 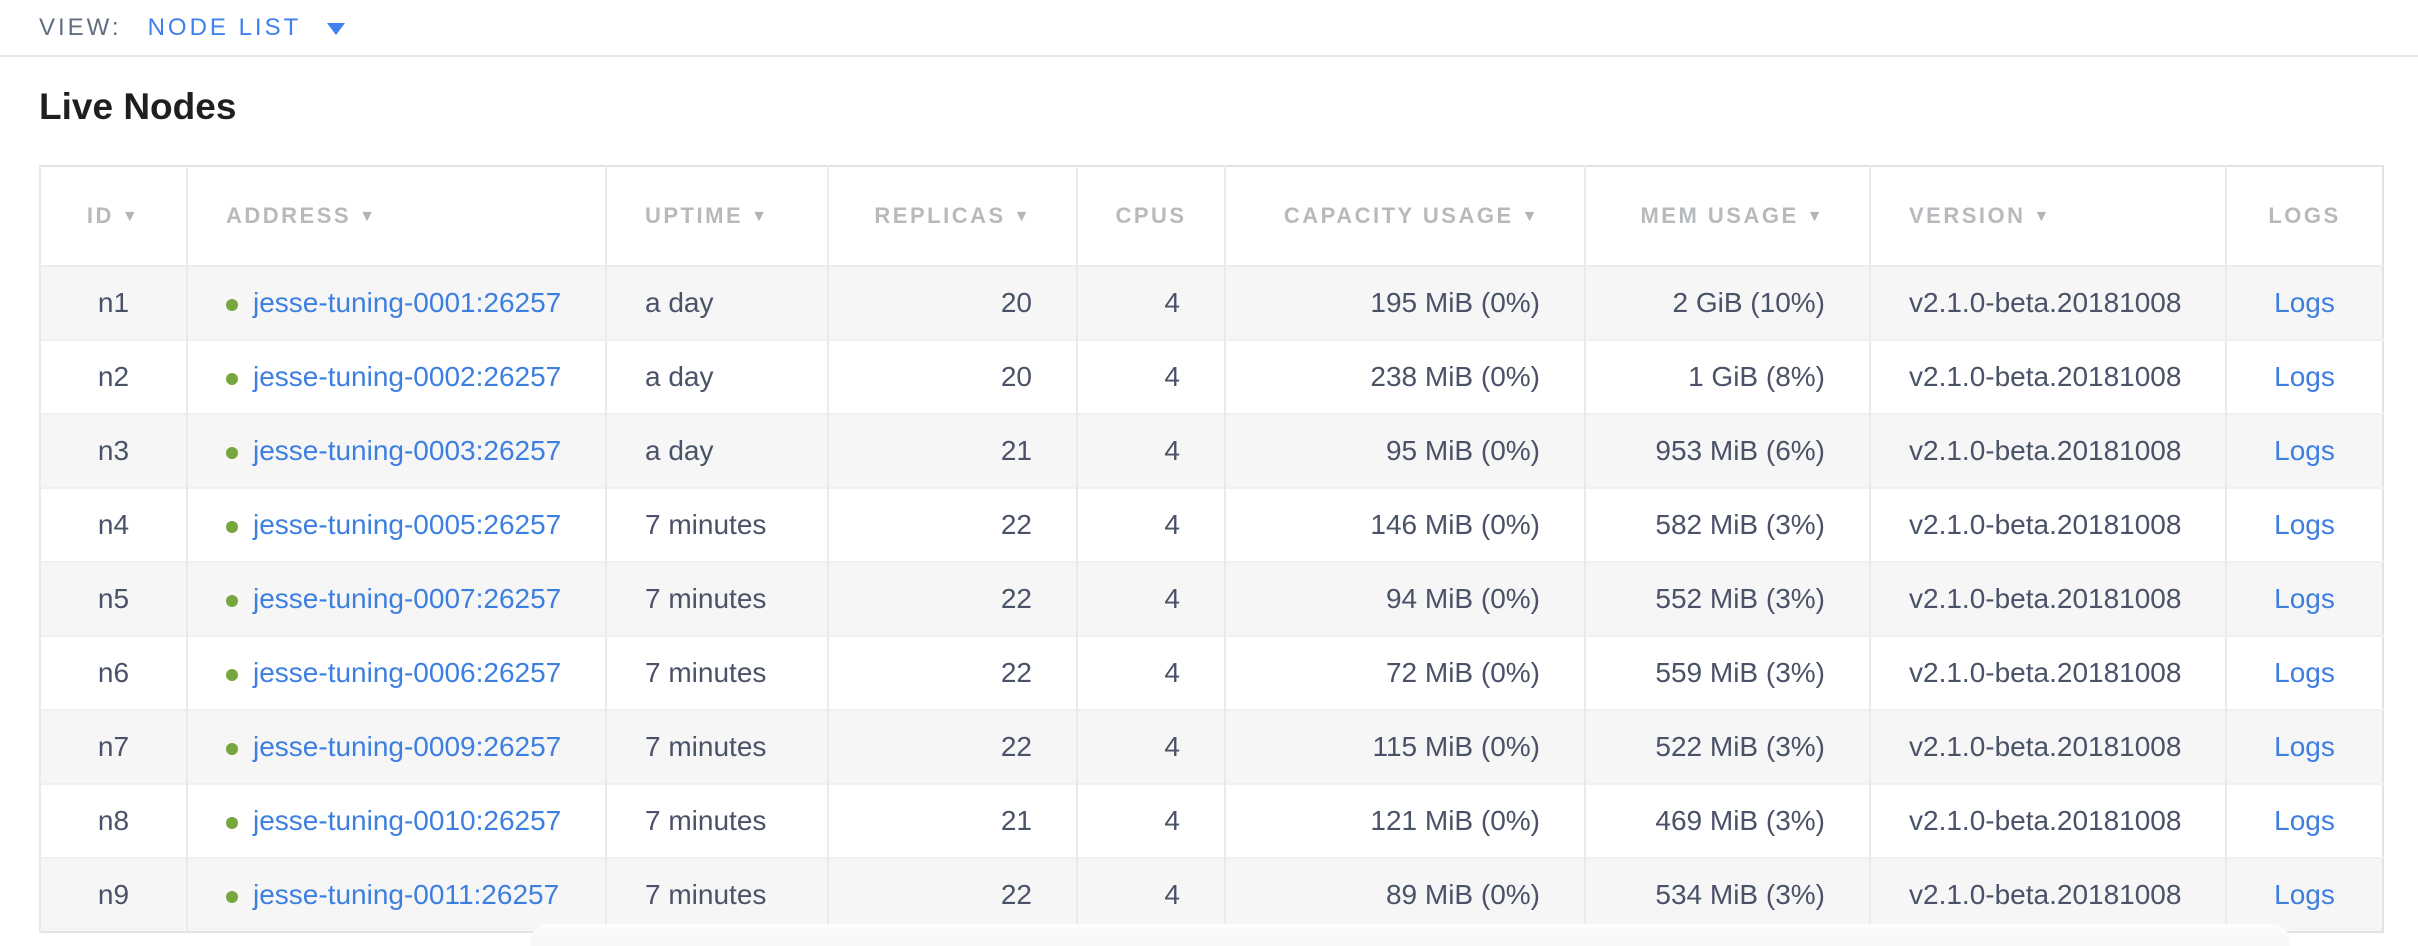 What do you see at coordinates (1398, 215) in the screenshot?
I see `column-label: CAPACITY USAGE` at bounding box center [1398, 215].